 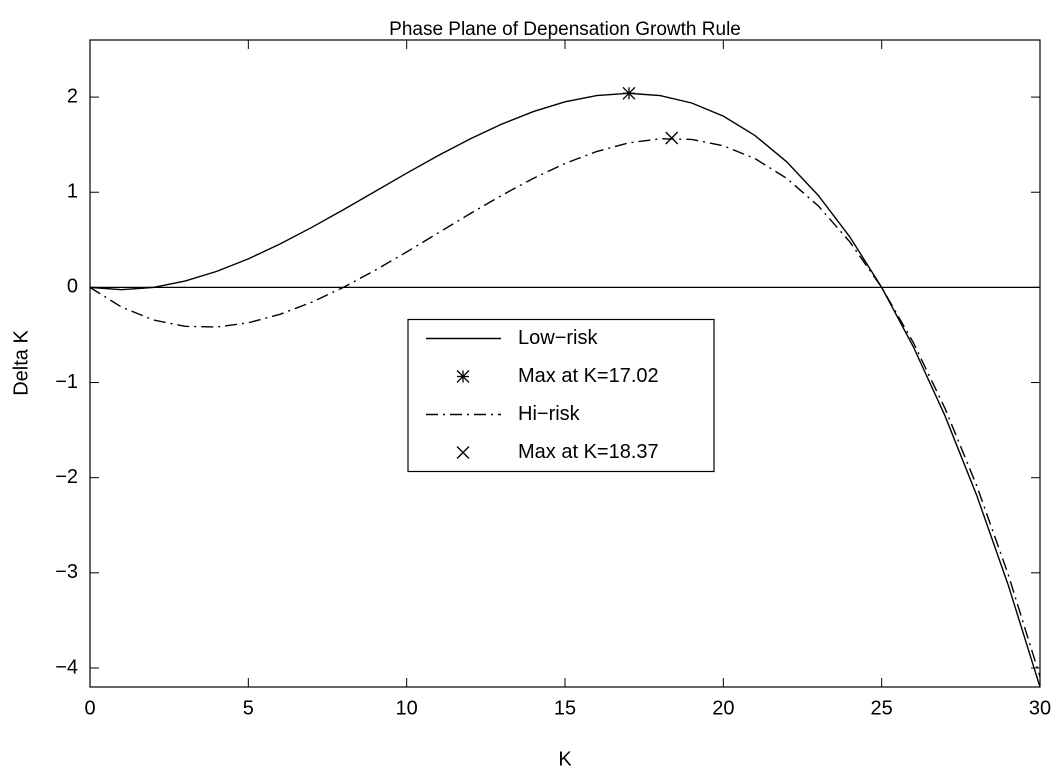 What do you see at coordinates (549, 414) in the screenshot?
I see `legend-label: Hi−risk` at bounding box center [549, 414].